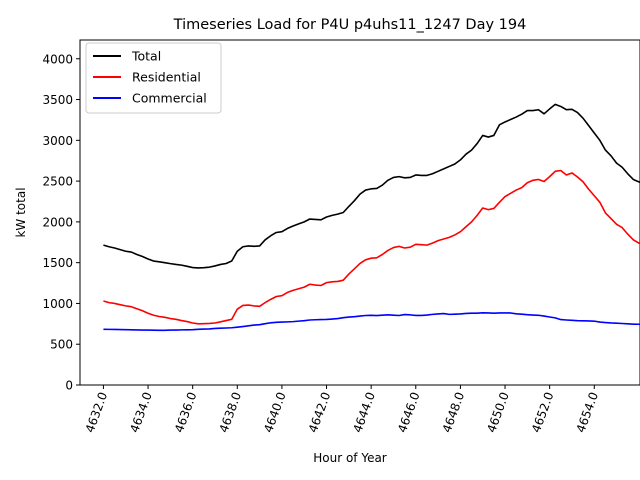 Image resolution: width=640 pixels, height=480 pixels. I want to click on x-tick-label: 4636.0, so click(186, 412).